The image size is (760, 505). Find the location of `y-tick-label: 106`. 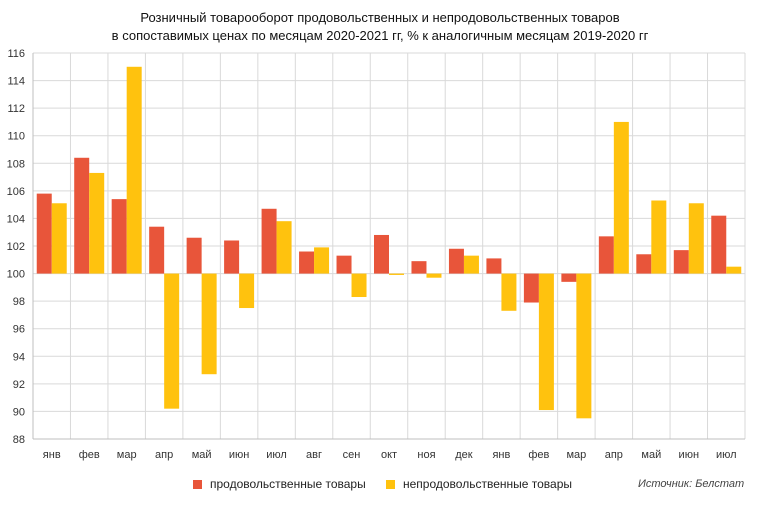

y-tick-label: 106 is located at coordinates (16, 192).